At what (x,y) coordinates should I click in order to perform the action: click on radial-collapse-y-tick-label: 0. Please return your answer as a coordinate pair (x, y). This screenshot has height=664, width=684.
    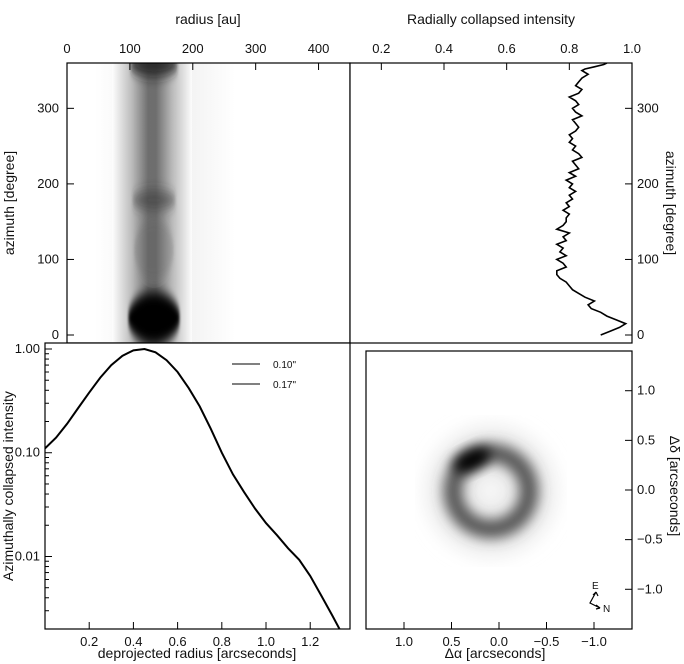
    Looking at the image, I should click on (640, 334).